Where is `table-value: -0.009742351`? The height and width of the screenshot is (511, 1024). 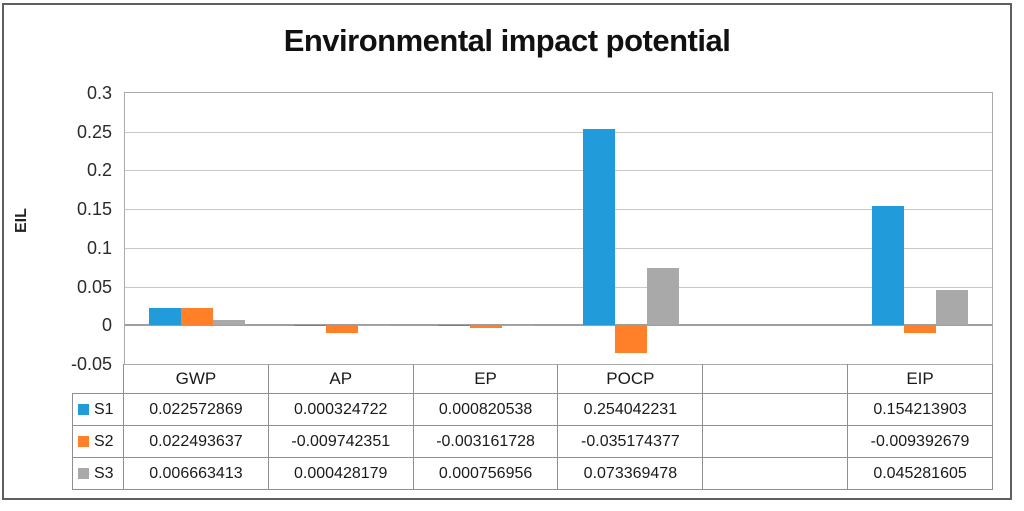 table-value: -0.009742351 is located at coordinates (341, 442).